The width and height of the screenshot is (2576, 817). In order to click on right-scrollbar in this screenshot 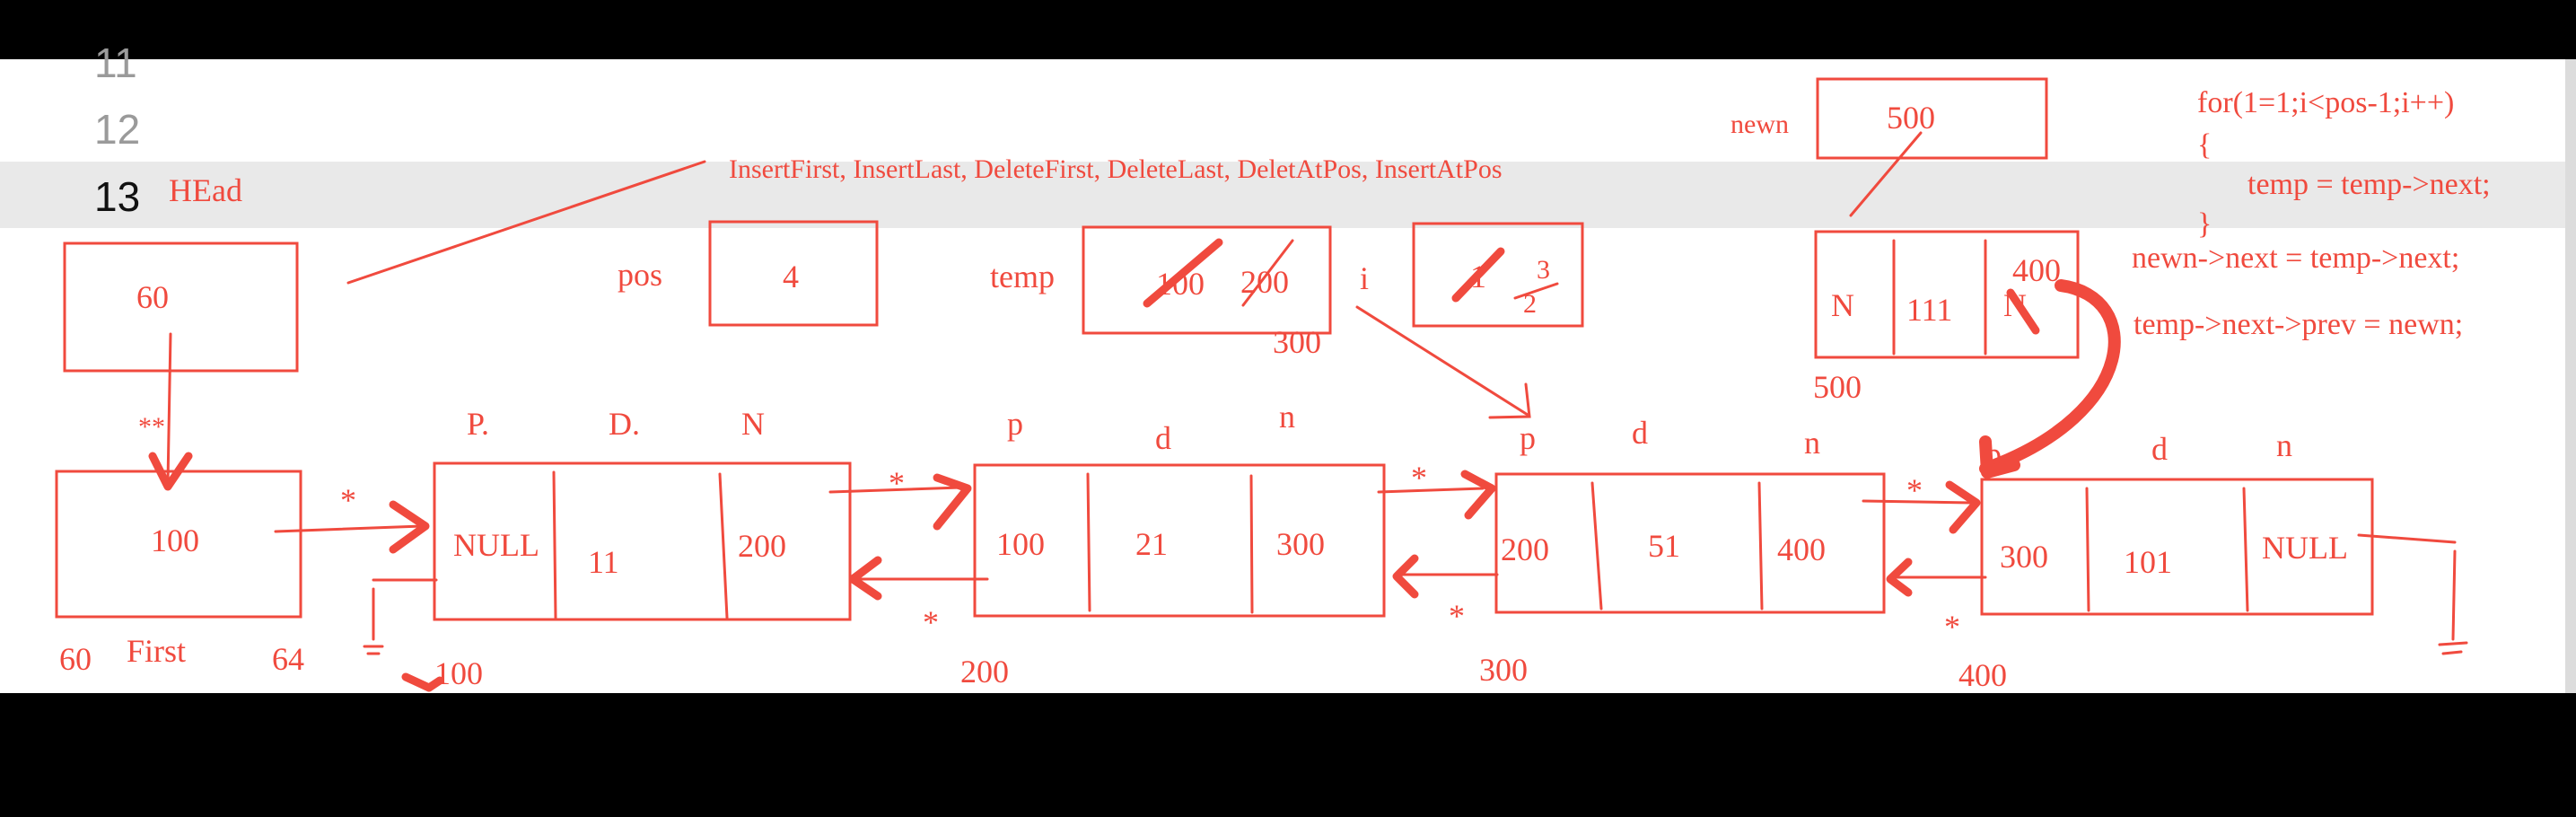, I will do `click(2570, 376)`.